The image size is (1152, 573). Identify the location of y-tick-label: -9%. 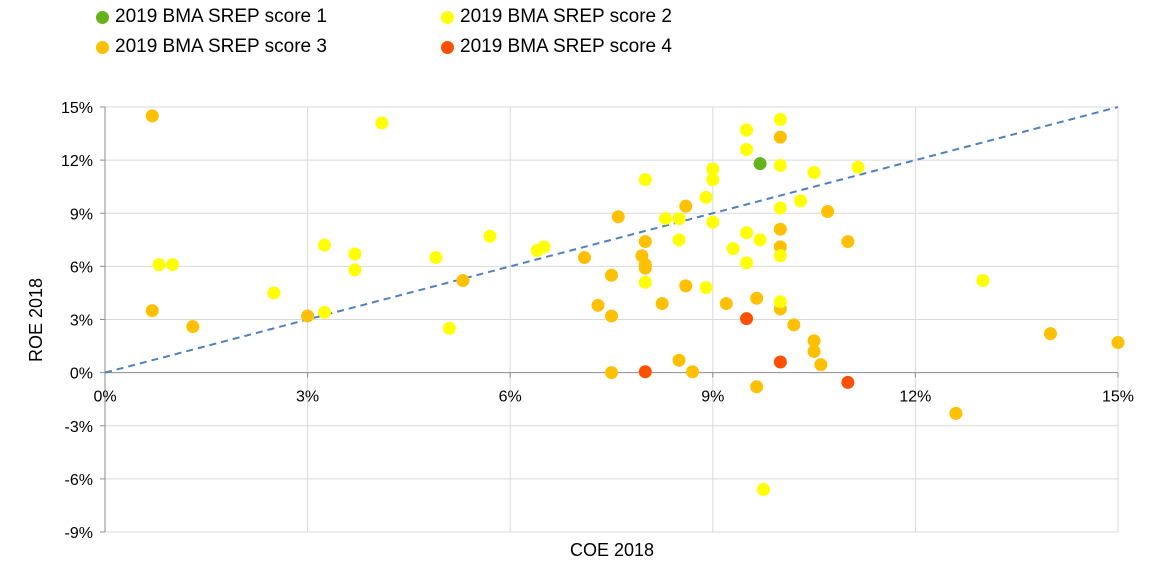
(79, 533).